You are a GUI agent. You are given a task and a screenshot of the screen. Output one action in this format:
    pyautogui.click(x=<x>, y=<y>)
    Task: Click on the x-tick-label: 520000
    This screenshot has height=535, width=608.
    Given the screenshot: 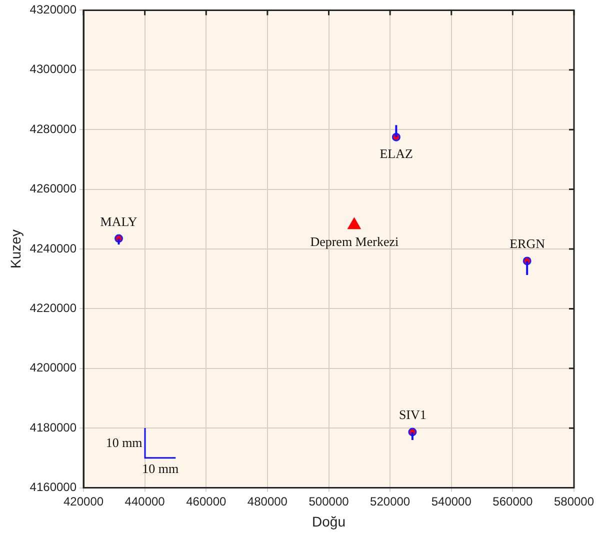 What is the action you would take?
    pyautogui.click(x=390, y=501)
    